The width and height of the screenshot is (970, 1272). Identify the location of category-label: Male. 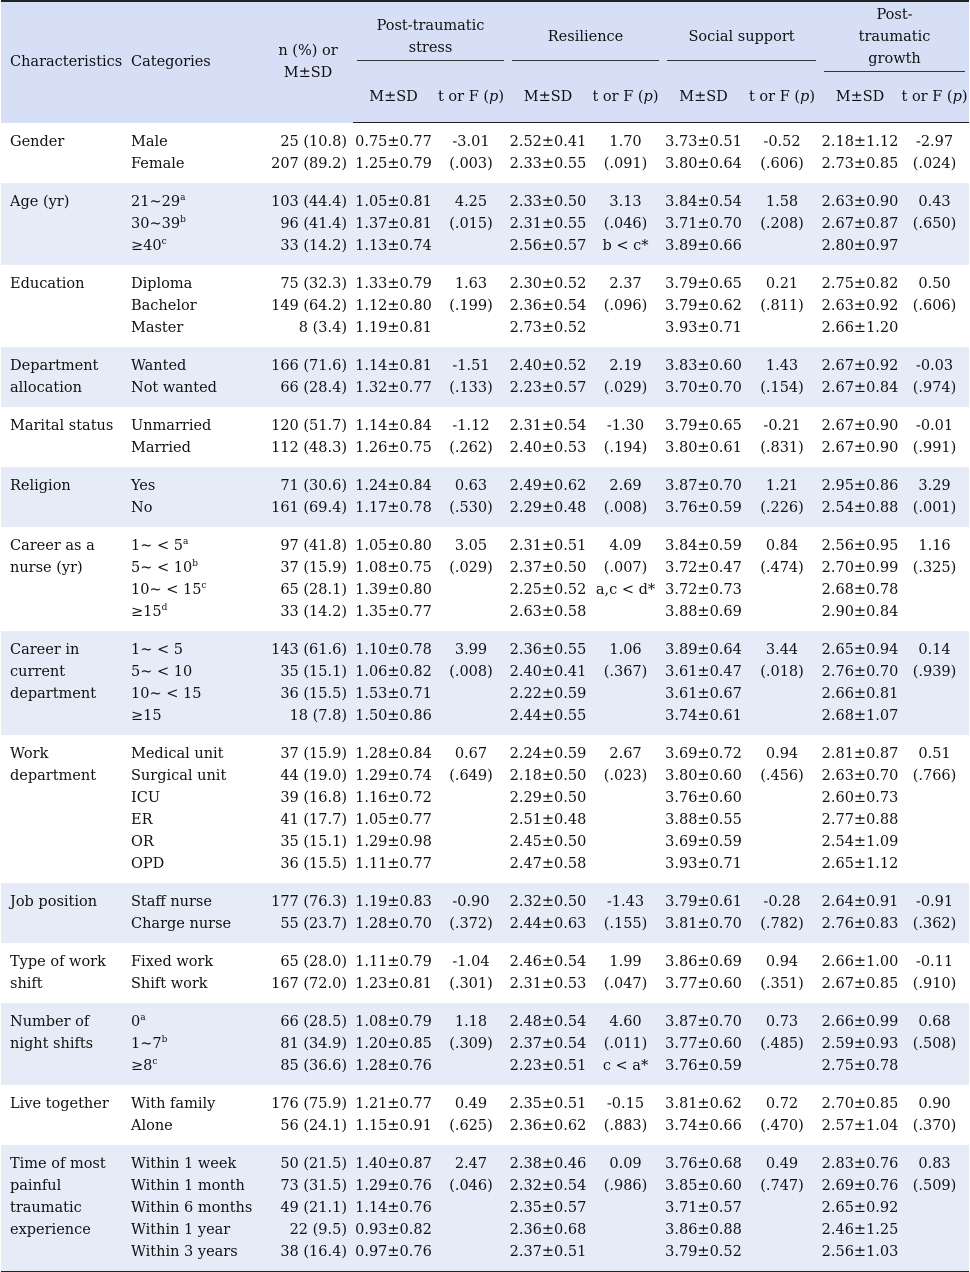
(149, 141).